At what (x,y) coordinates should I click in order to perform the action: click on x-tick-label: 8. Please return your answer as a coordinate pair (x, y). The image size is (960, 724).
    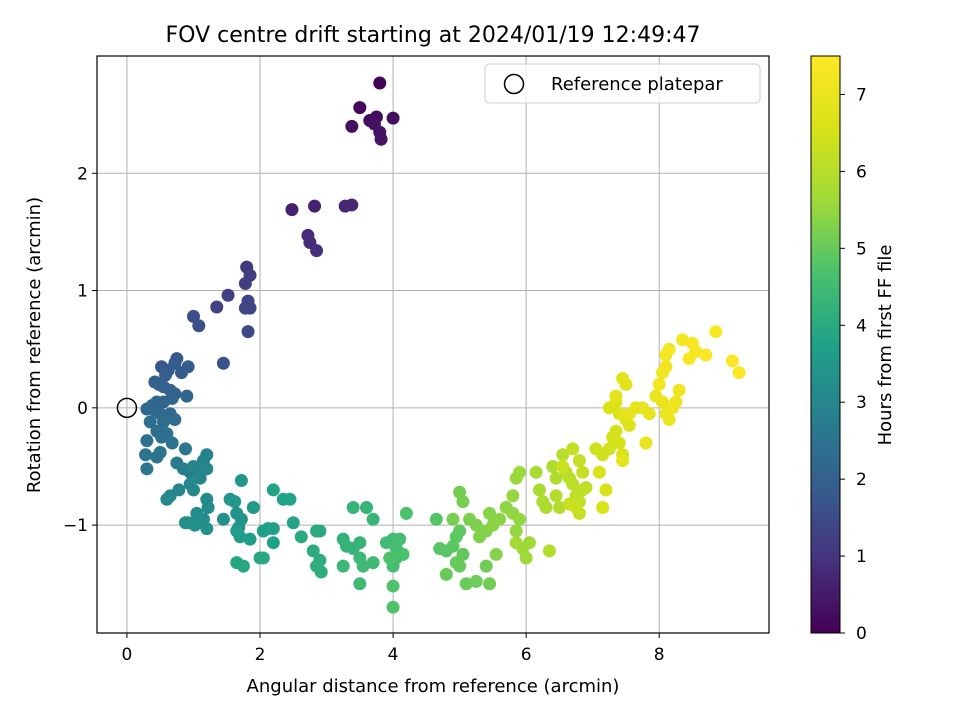
    Looking at the image, I should click on (659, 655).